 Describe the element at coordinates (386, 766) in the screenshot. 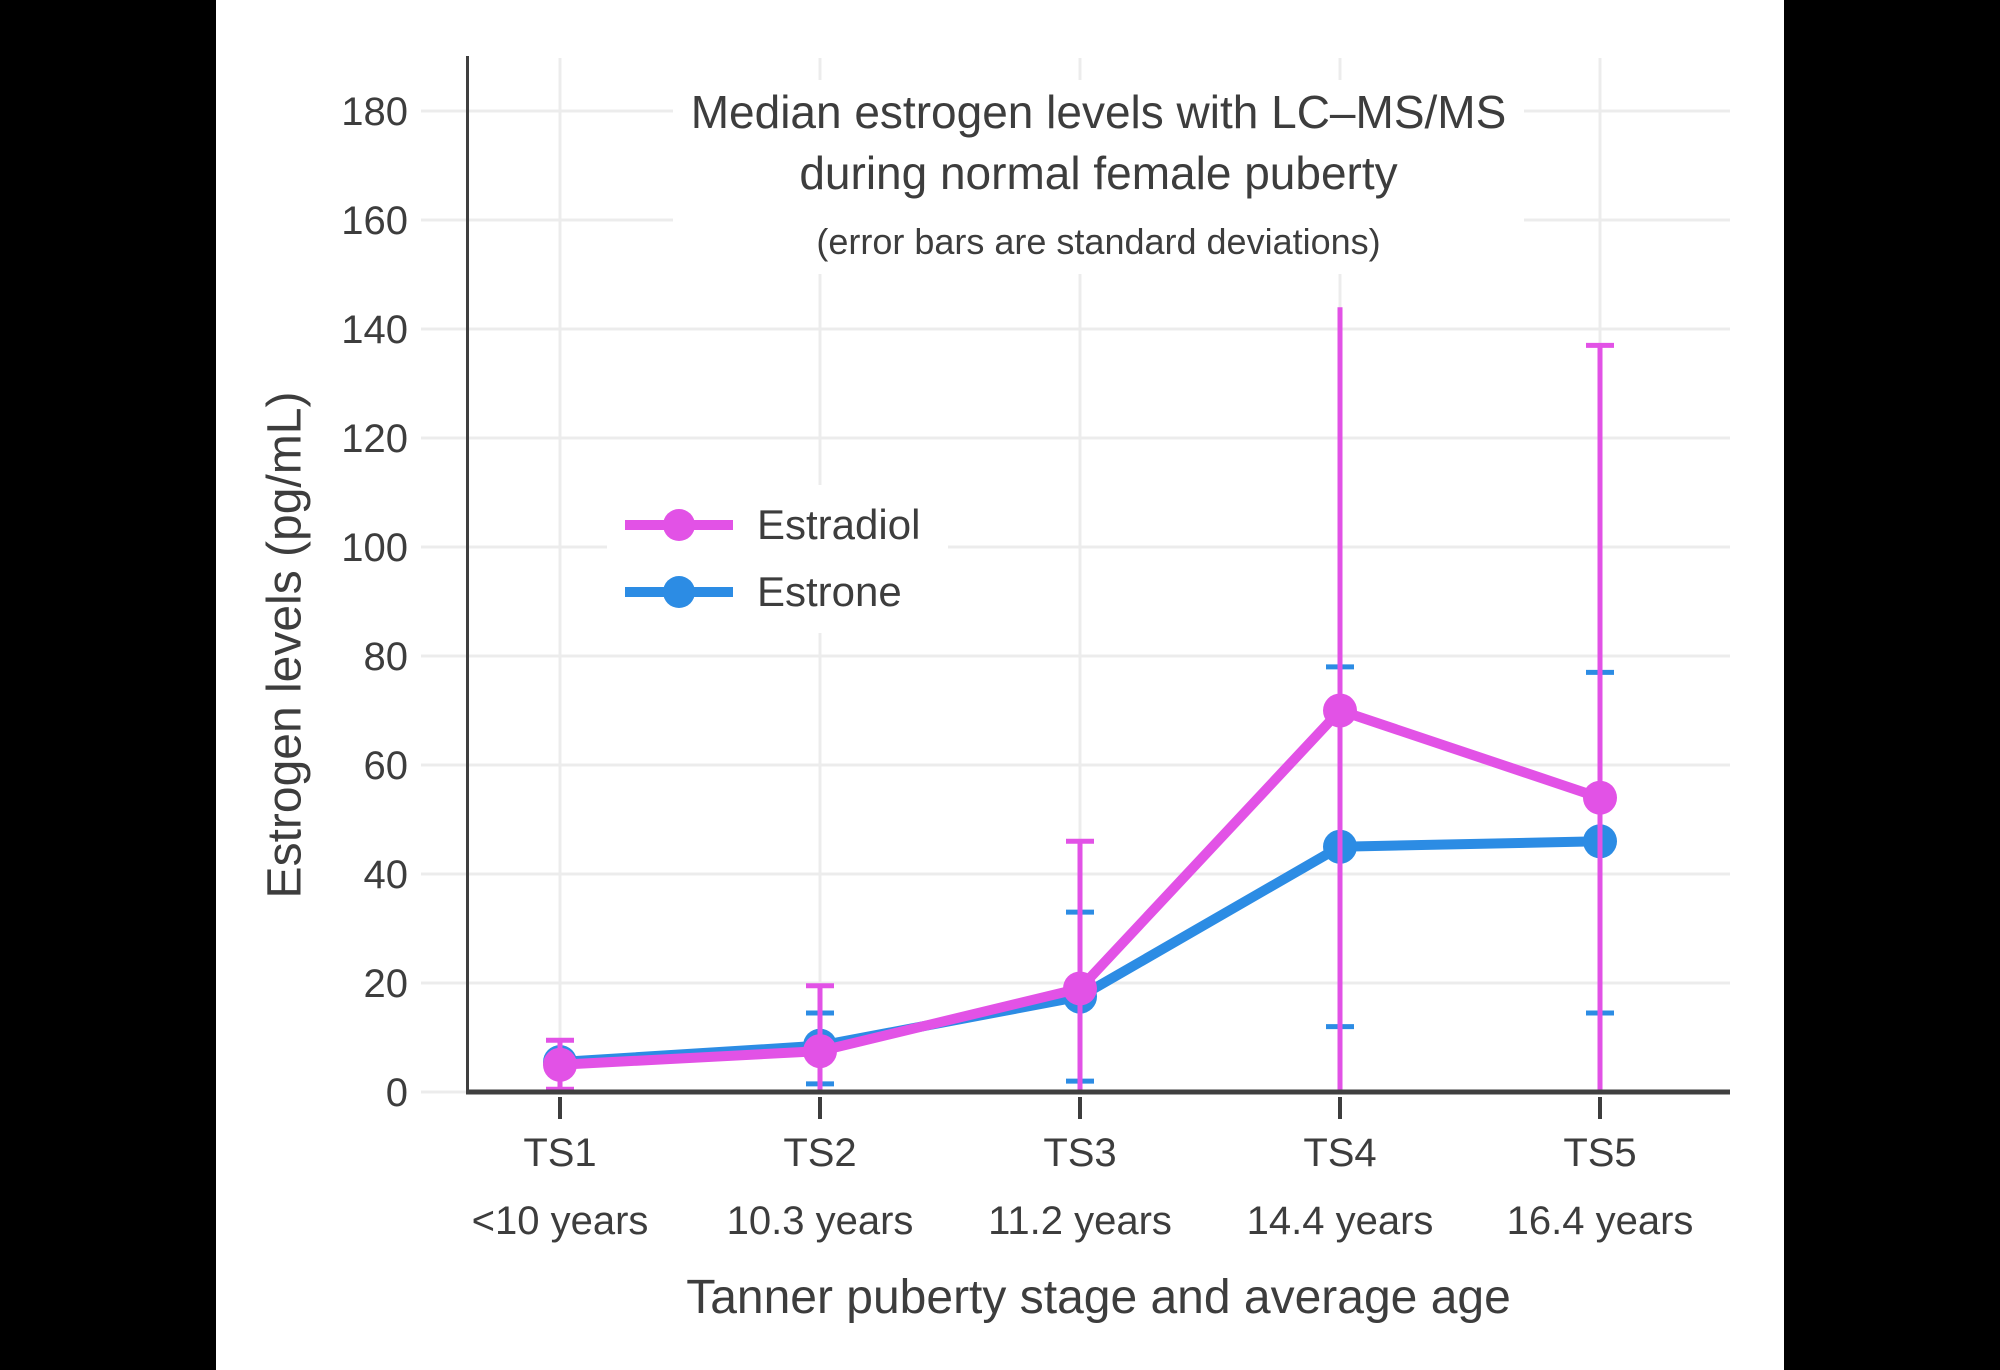

I see `y-tick-label-60: 60` at that location.